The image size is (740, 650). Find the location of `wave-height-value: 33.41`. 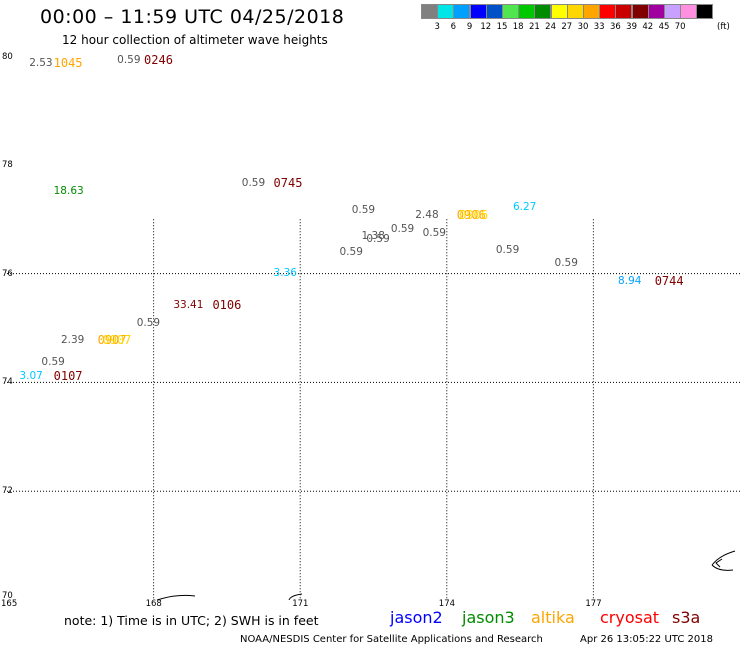

wave-height-value: 33.41 is located at coordinates (188, 305).